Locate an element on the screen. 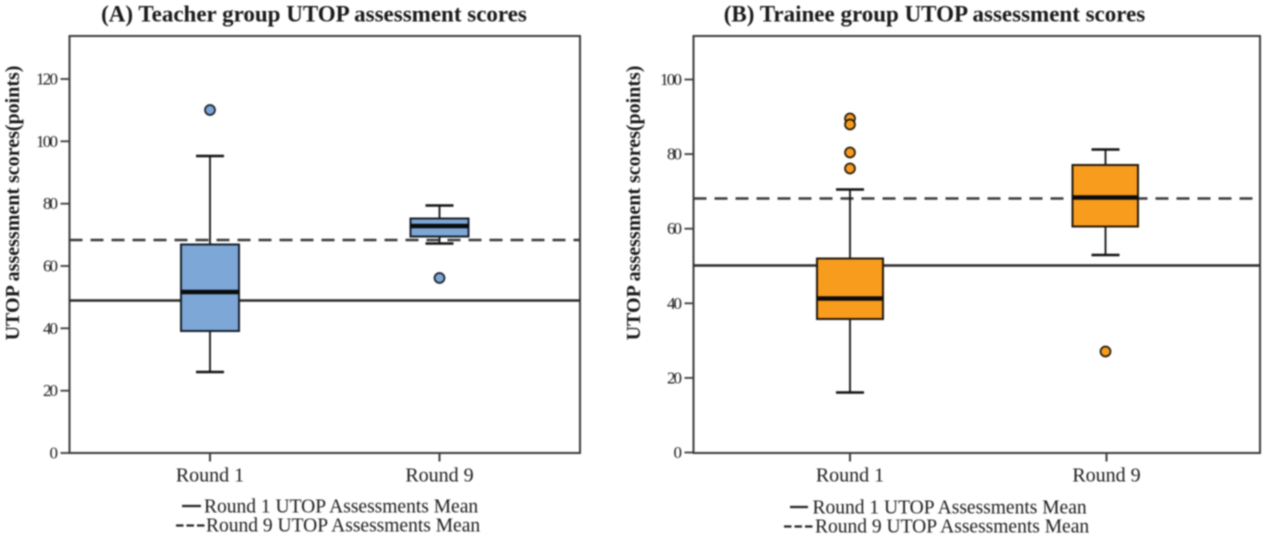  svg-text:(B) Trainee group UTOP assessm: (B) Trainee group UTOP assessment scores is located at coordinates (935, 14).